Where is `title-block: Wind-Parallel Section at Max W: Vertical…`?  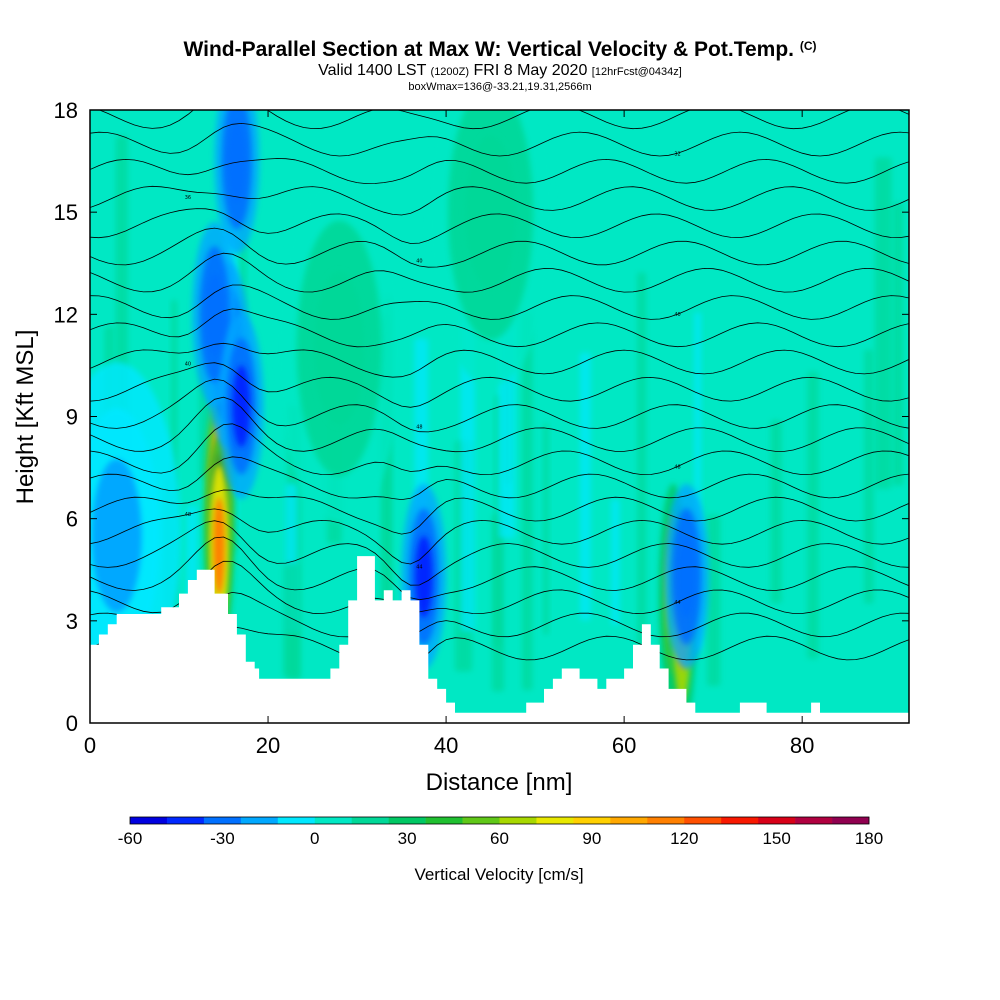 title-block: Wind-Parallel Section at Max W: Vertical… is located at coordinates (500, 63).